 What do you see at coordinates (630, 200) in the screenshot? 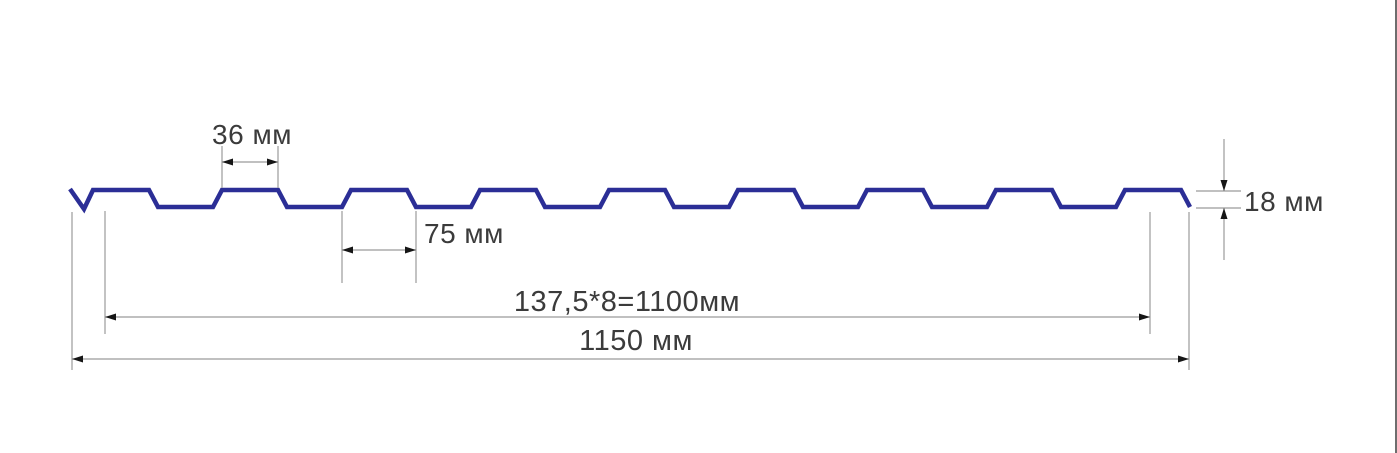
I see `sheet-profile-line` at bounding box center [630, 200].